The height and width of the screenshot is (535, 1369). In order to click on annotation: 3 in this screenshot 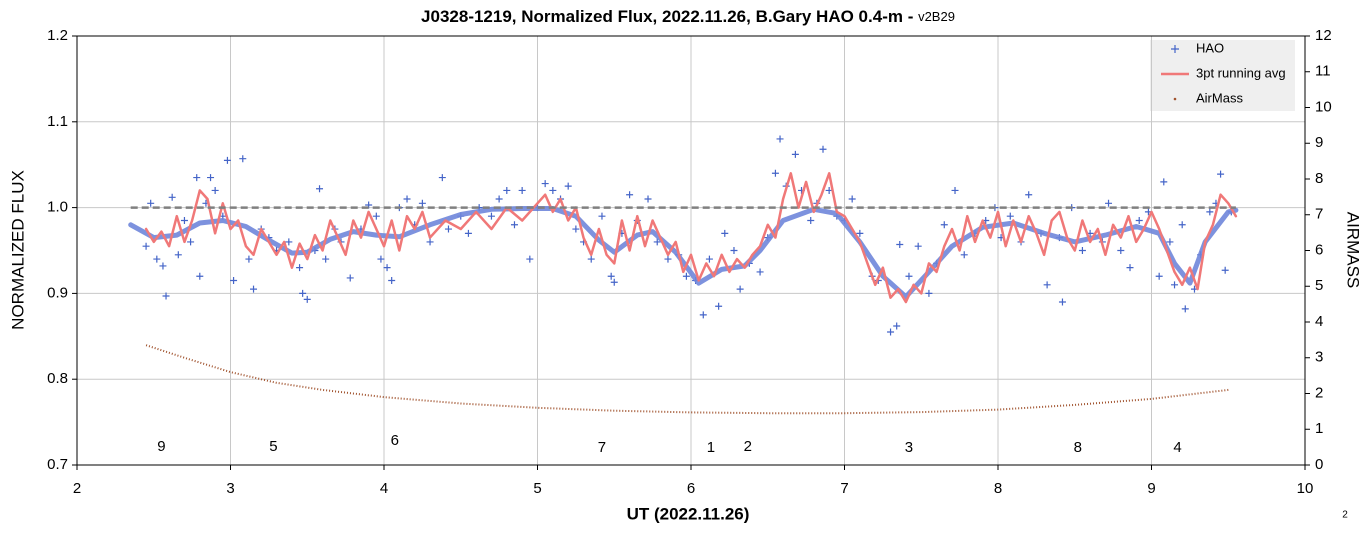, I will do `click(909, 447)`.